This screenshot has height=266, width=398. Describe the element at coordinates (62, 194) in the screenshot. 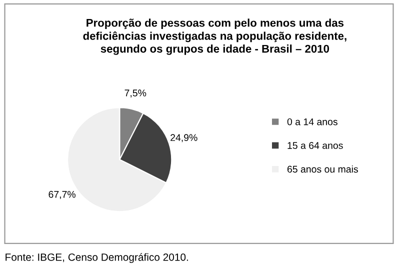

I see `data-label: 67,7%` at that location.